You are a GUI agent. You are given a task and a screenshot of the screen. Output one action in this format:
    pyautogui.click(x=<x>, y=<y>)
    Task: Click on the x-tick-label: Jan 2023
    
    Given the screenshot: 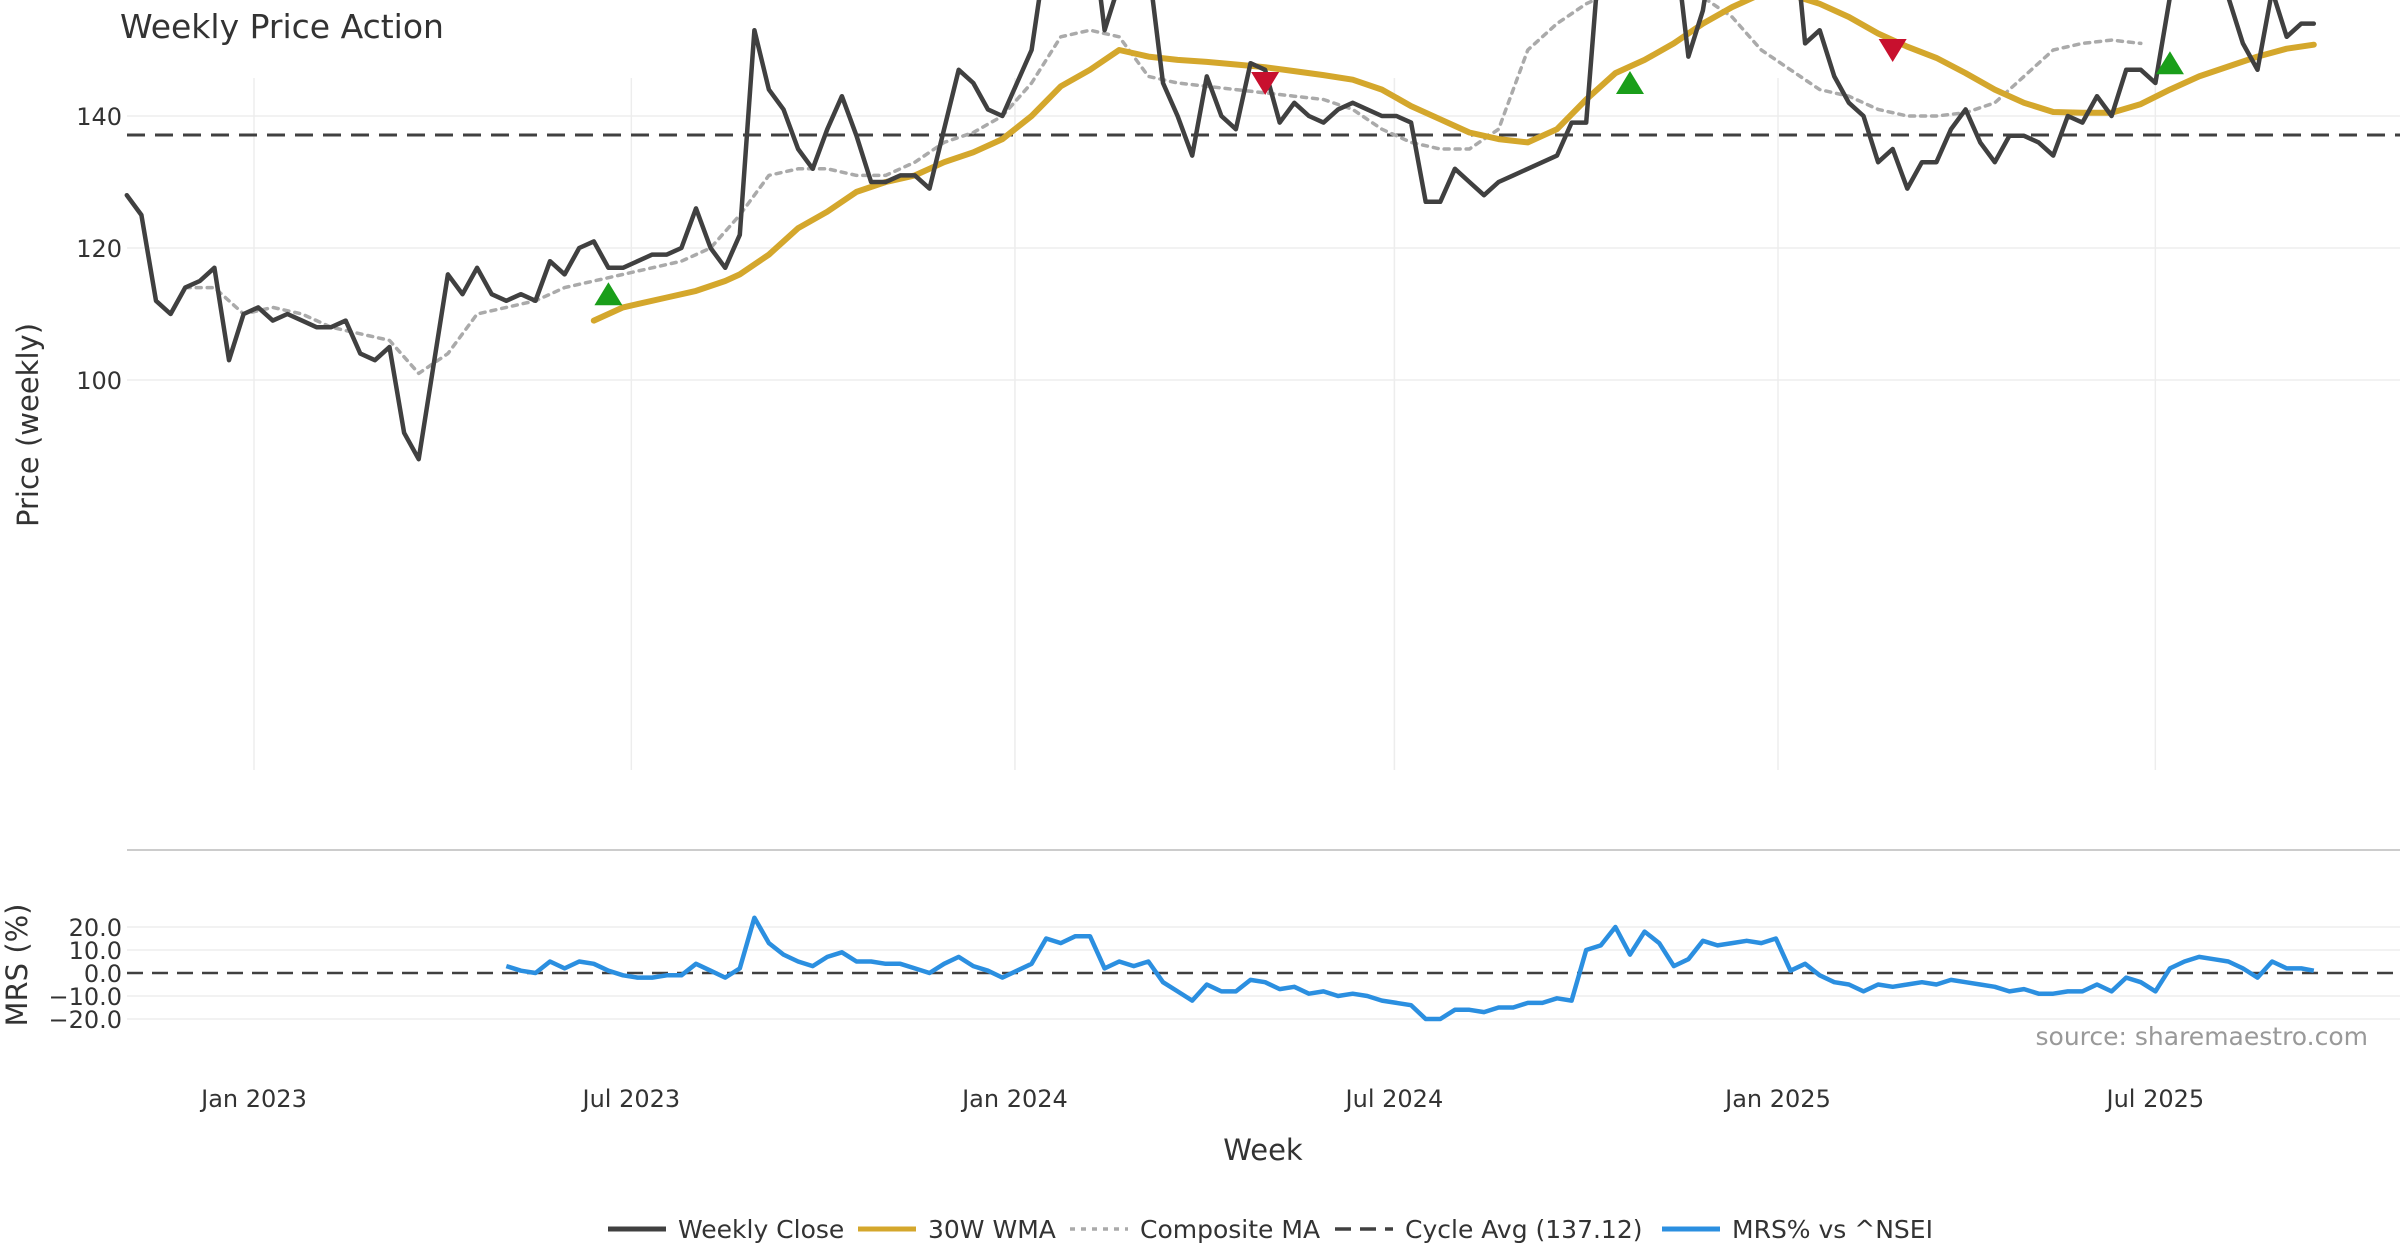 What is the action you would take?
    pyautogui.click(x=253, y=1099)
    